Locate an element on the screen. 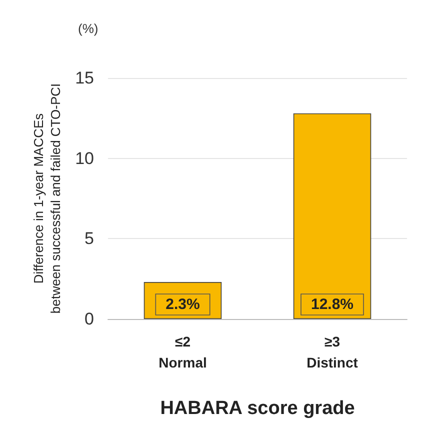 This screenshot has height=441, width=427. y-tick-label: 10 is located at coordinates (84, 158).